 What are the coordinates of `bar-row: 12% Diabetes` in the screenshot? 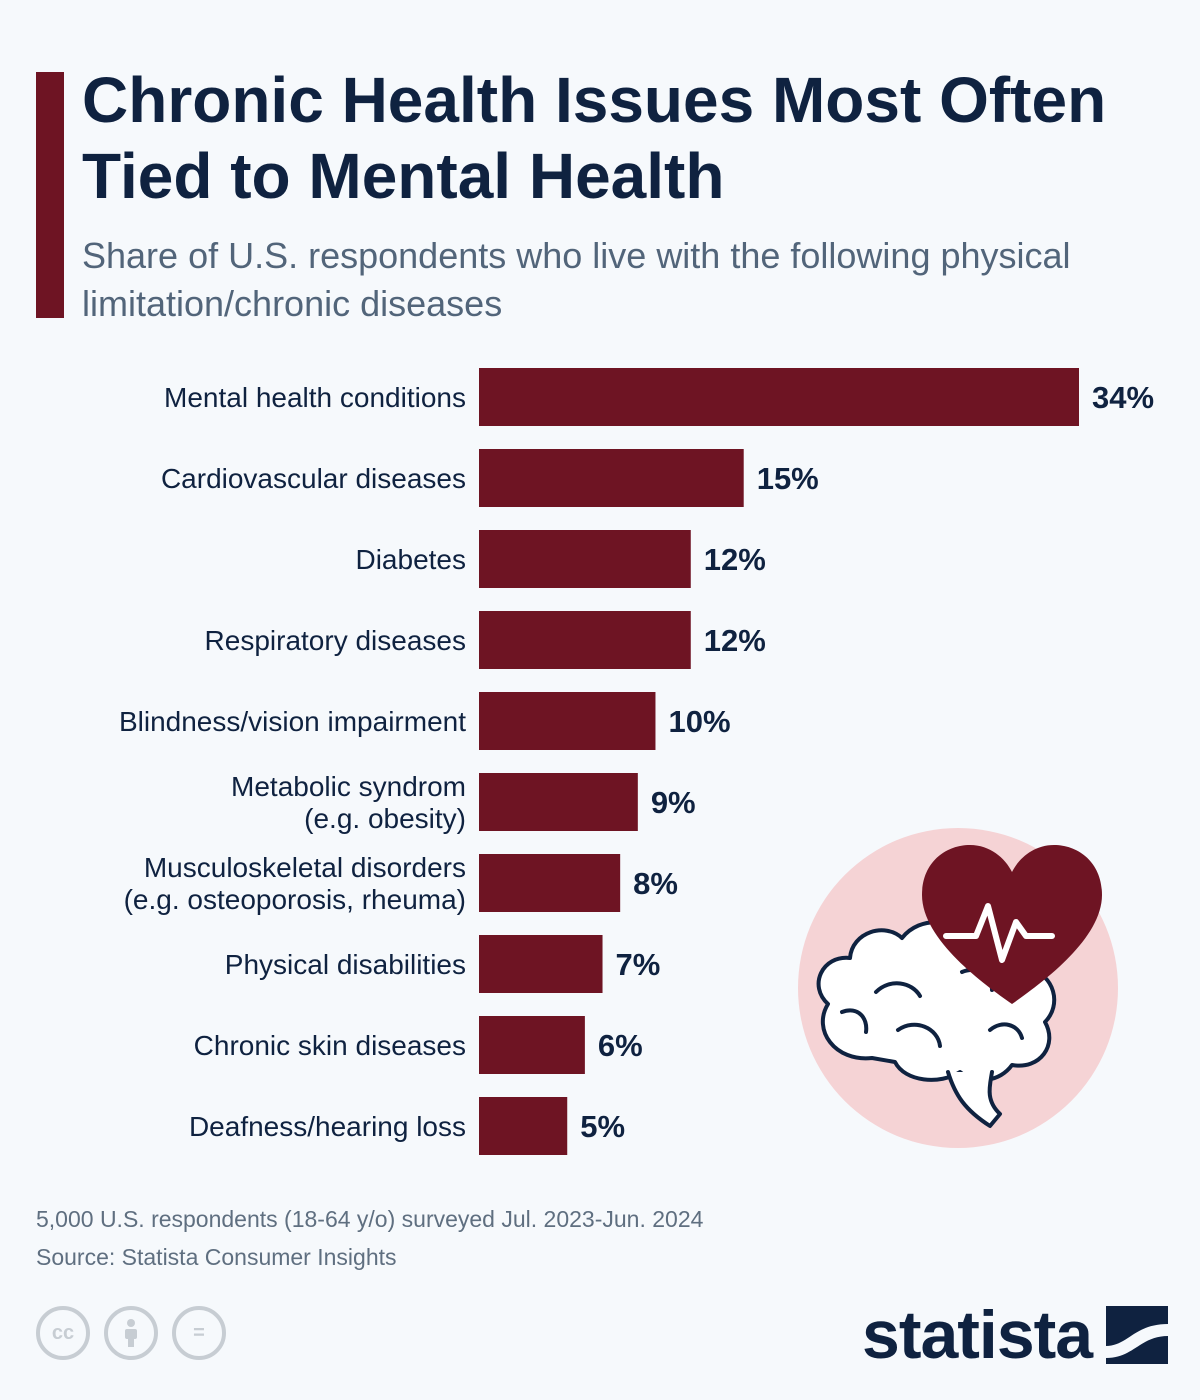 It's located at (560, 559).